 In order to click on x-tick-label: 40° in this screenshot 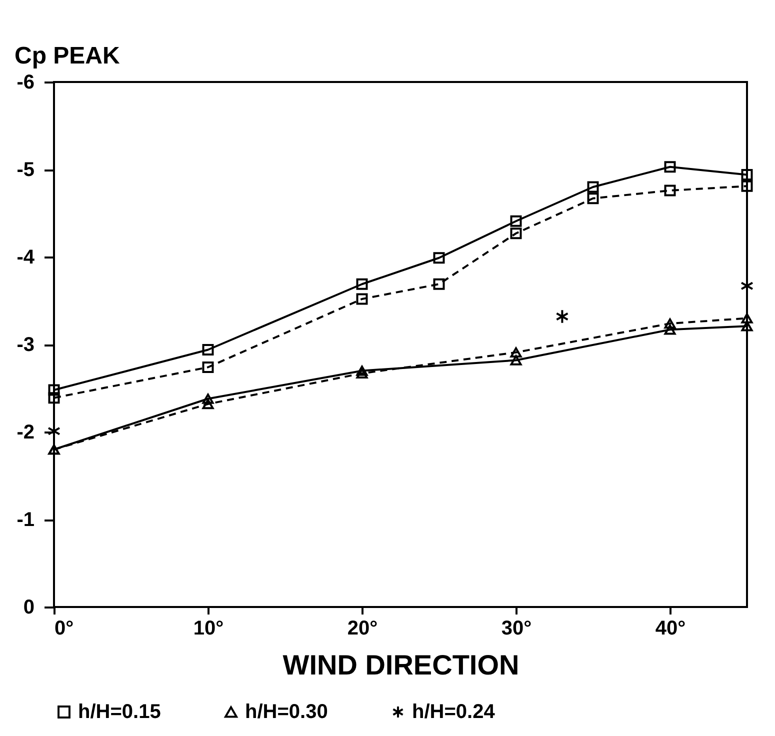, I will do `click(670, 629)`.